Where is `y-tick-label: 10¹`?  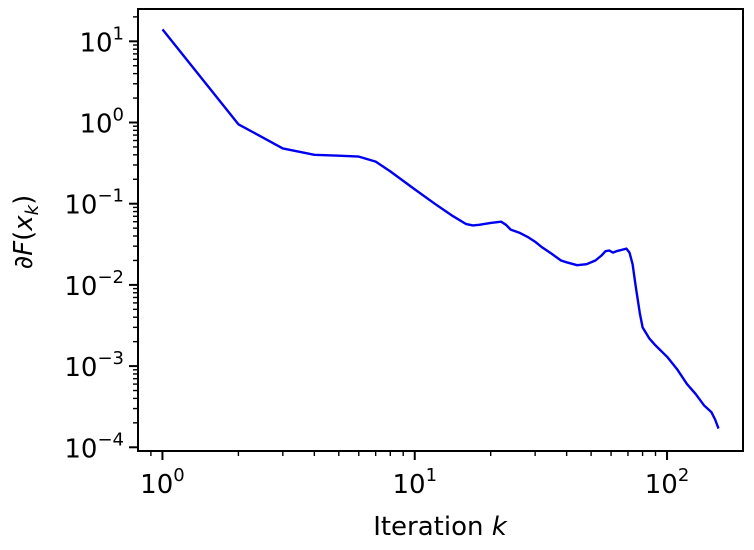
y-tick-label: 10¹ is located at coordinates (101, 40).